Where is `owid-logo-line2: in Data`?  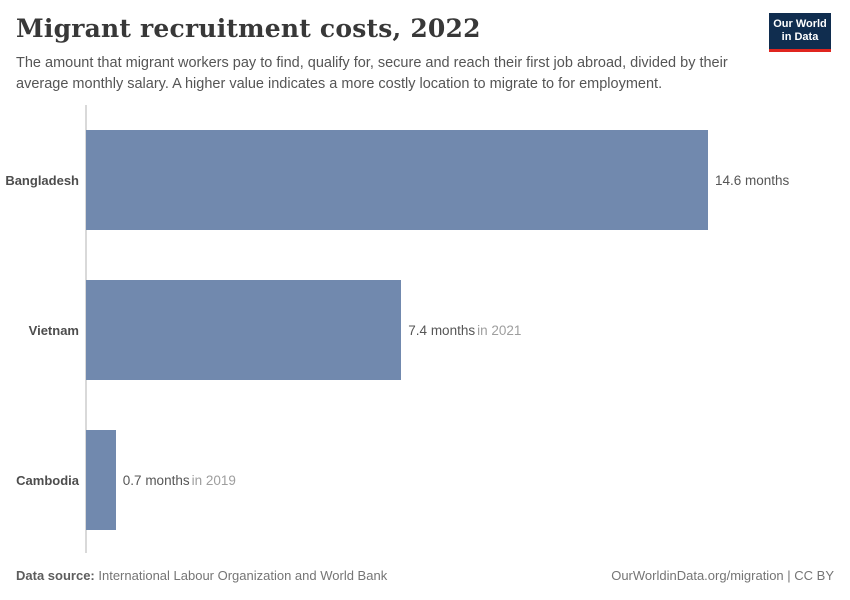 owid-logo-line2: in Data is located at coordinates (800, 37).